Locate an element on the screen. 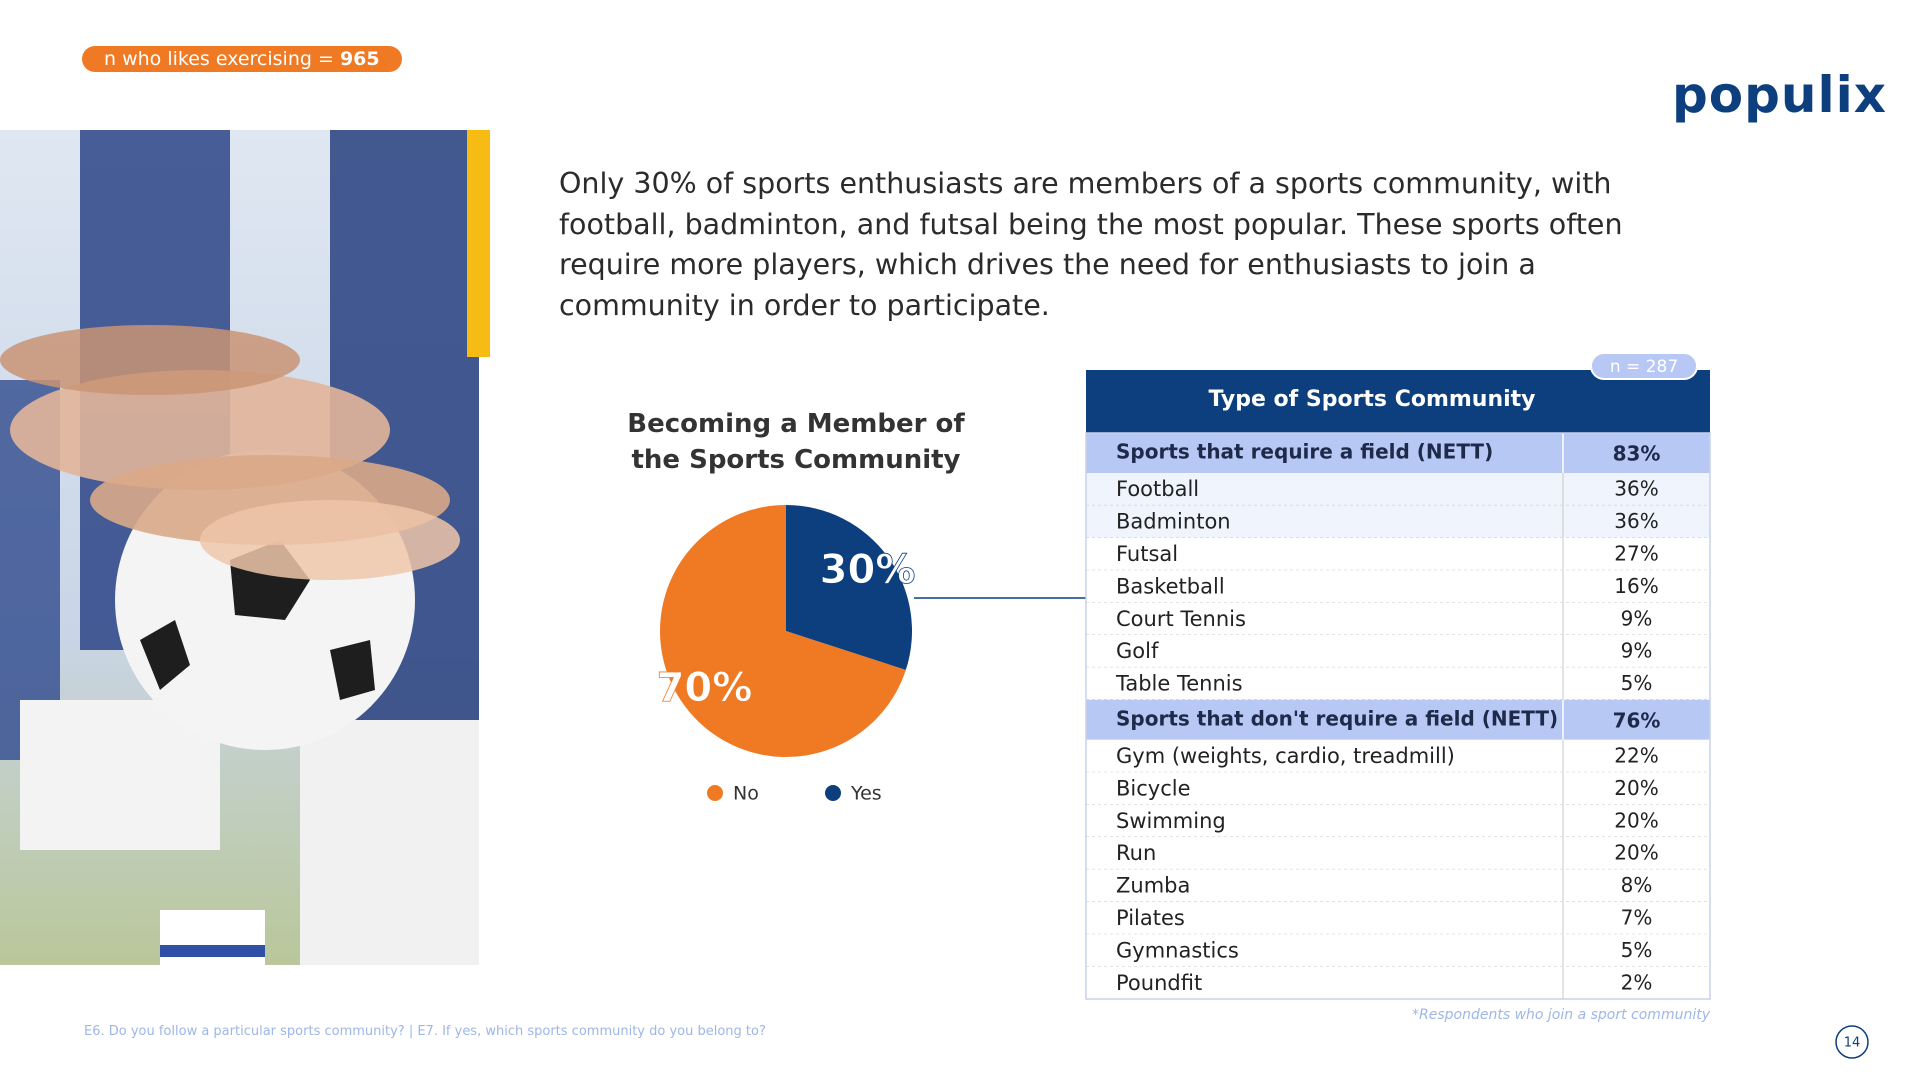  row-value: 2% is located at coordinates (1637, 982).